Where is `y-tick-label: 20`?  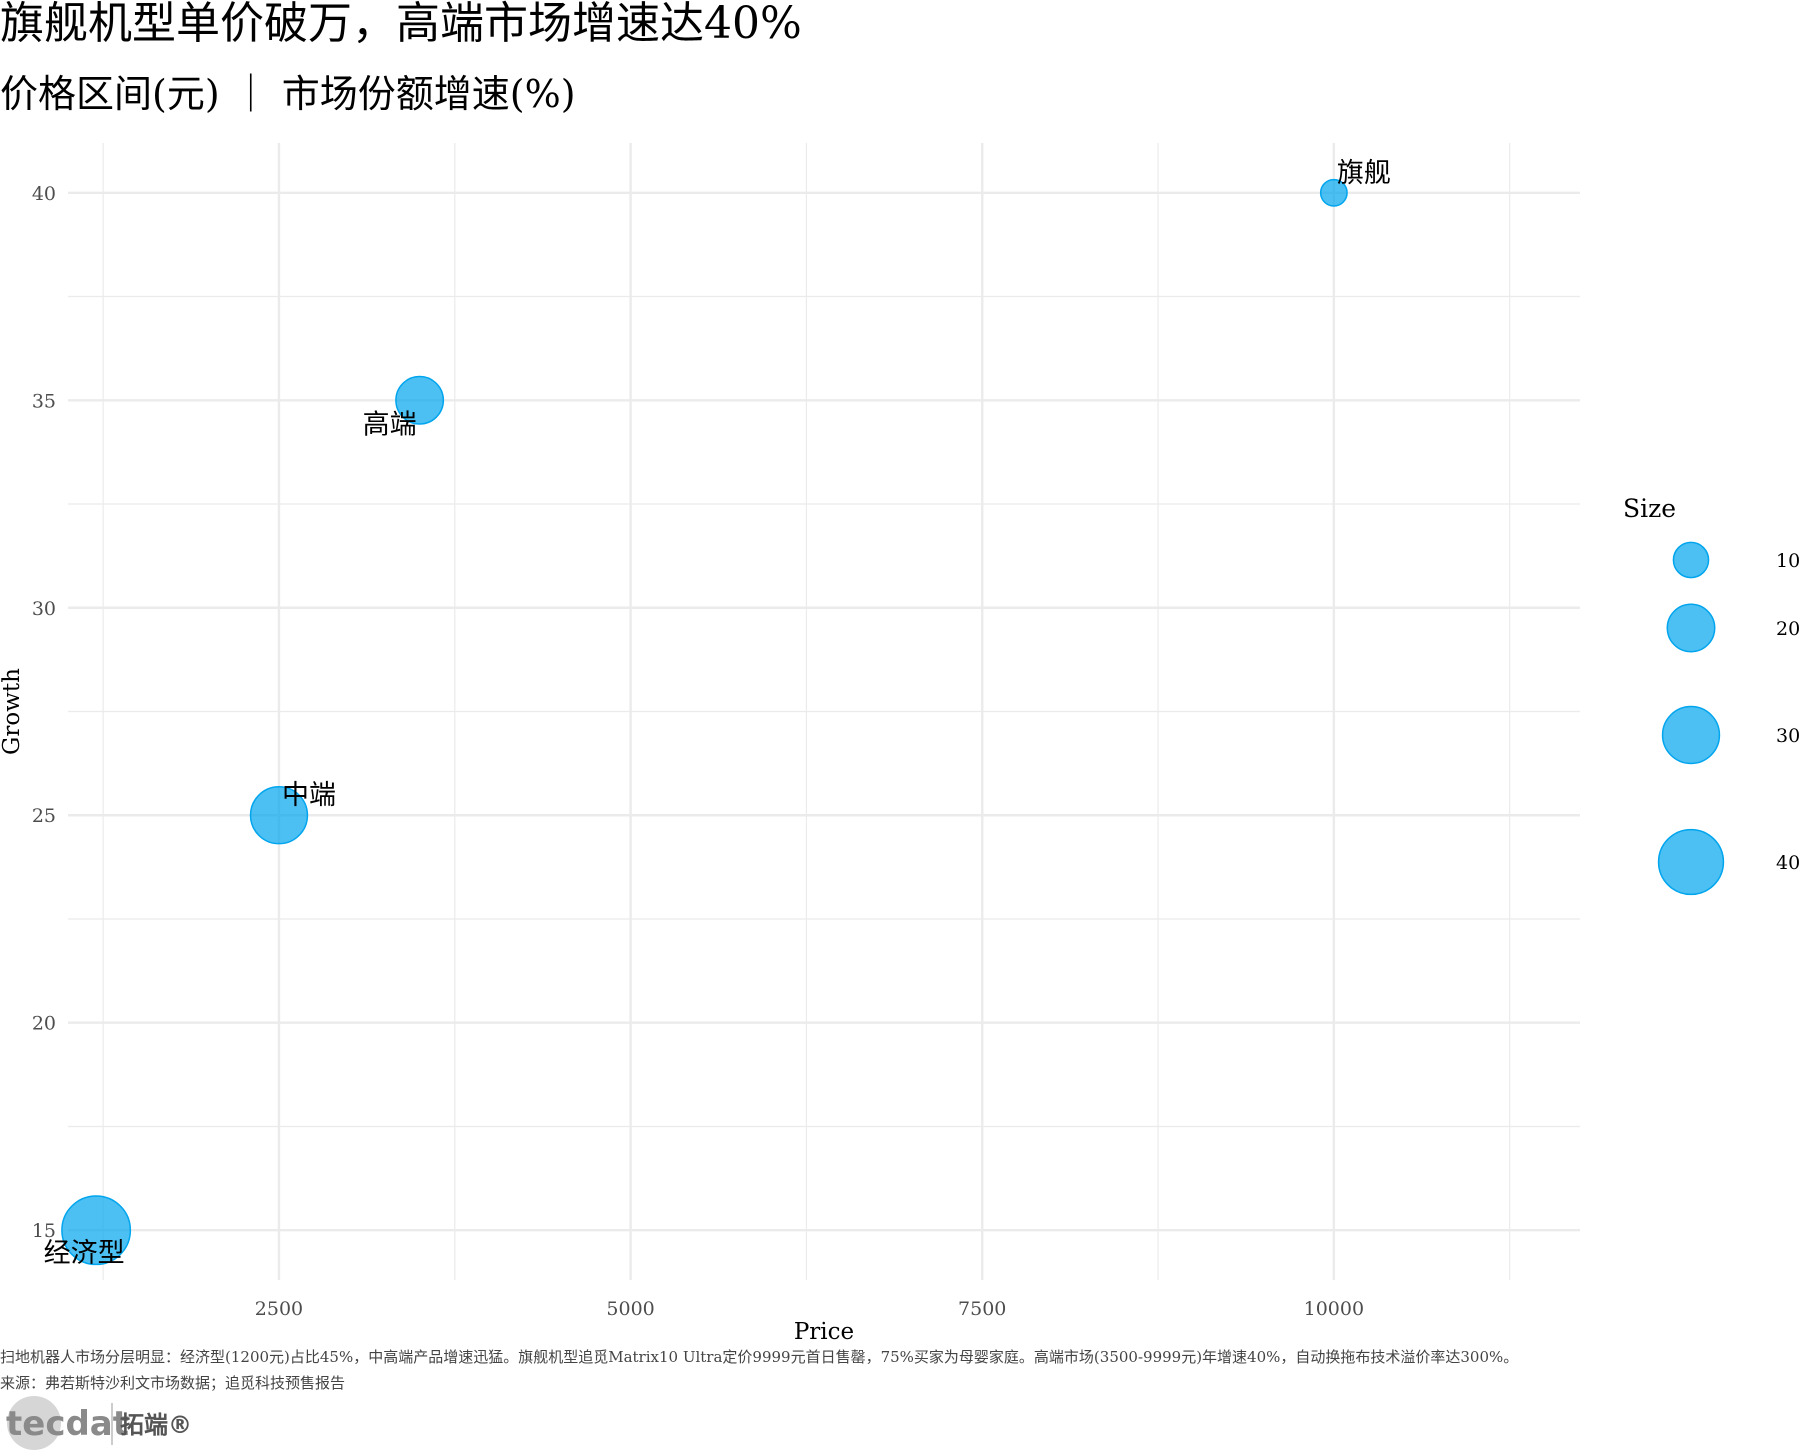
y-tick-label: 20 is located at coordinates (44, 1024).